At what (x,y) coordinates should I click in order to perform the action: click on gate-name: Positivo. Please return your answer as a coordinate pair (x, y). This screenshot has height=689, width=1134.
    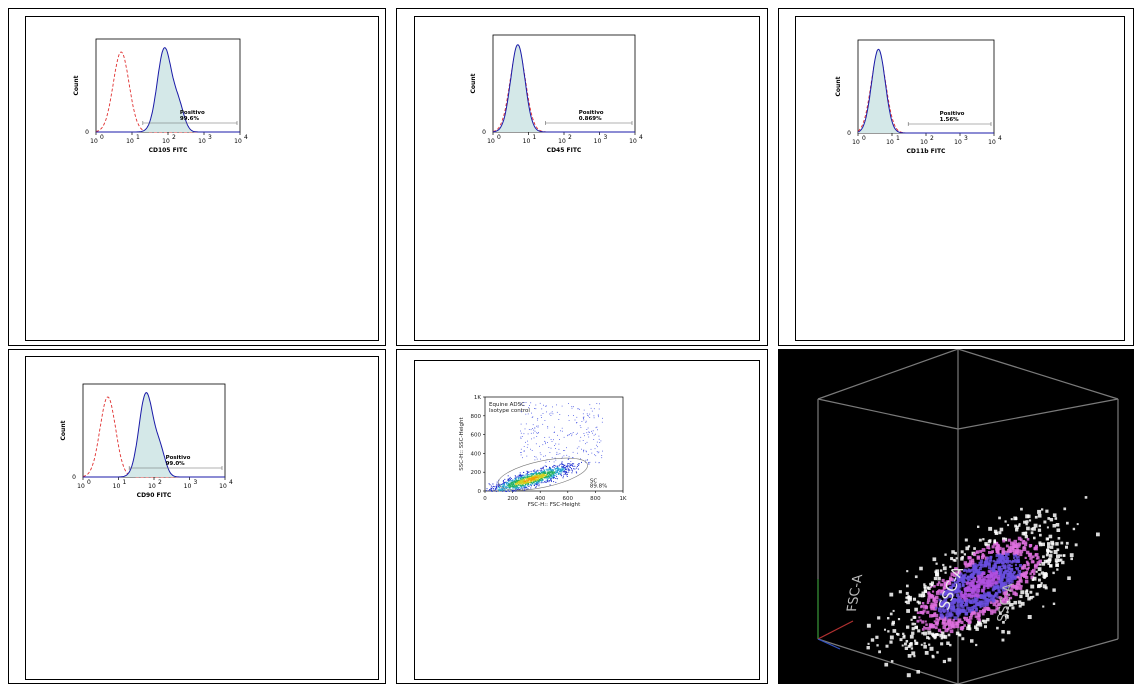
    Looking at the image, I should click on (178, 458).